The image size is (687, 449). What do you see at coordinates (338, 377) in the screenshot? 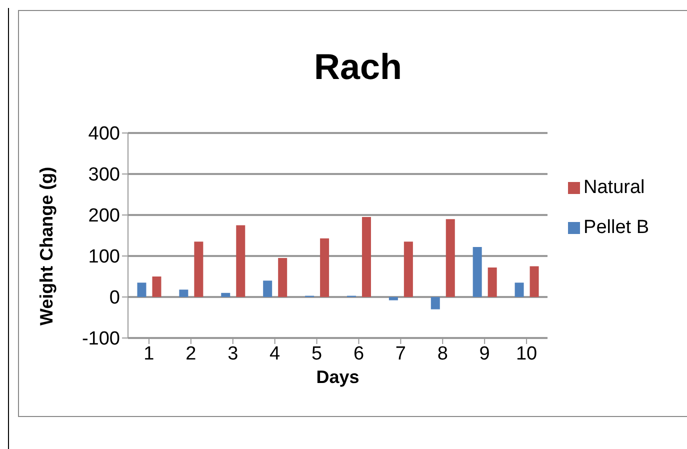
I see `x-axis-title: Days` at bounding box center [338, 377].